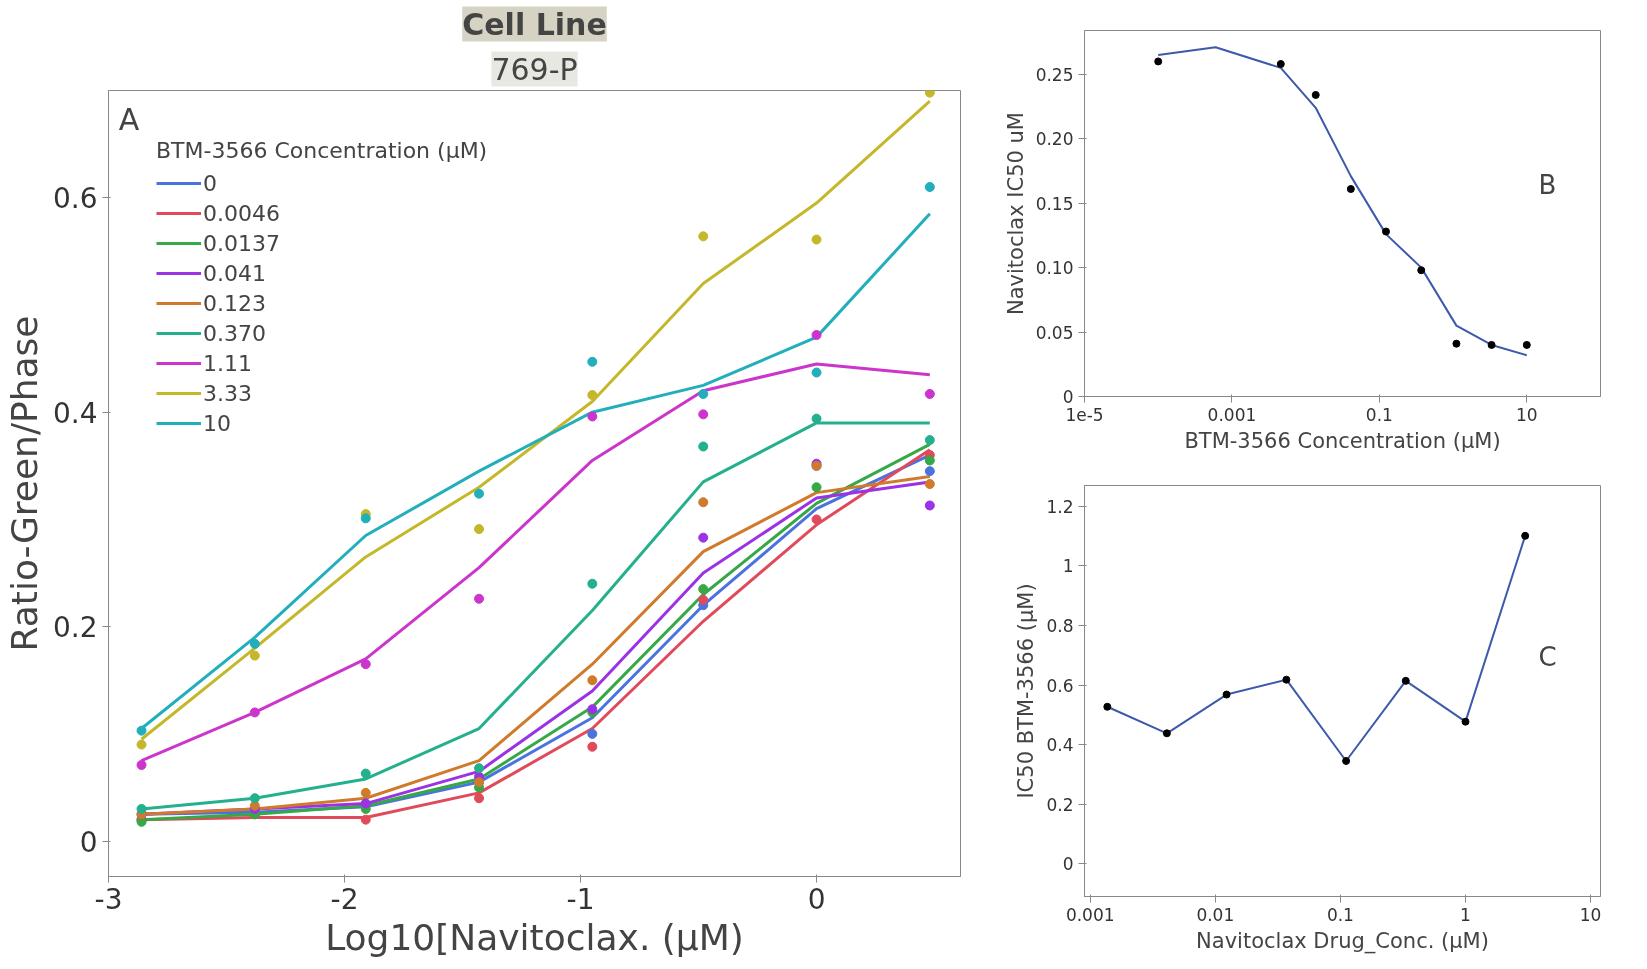 The width and height of the screenshot is (1647, 969). Describe the element at coordinates (1547, 656) in the screenshot. I see `annotation: C` at that location.